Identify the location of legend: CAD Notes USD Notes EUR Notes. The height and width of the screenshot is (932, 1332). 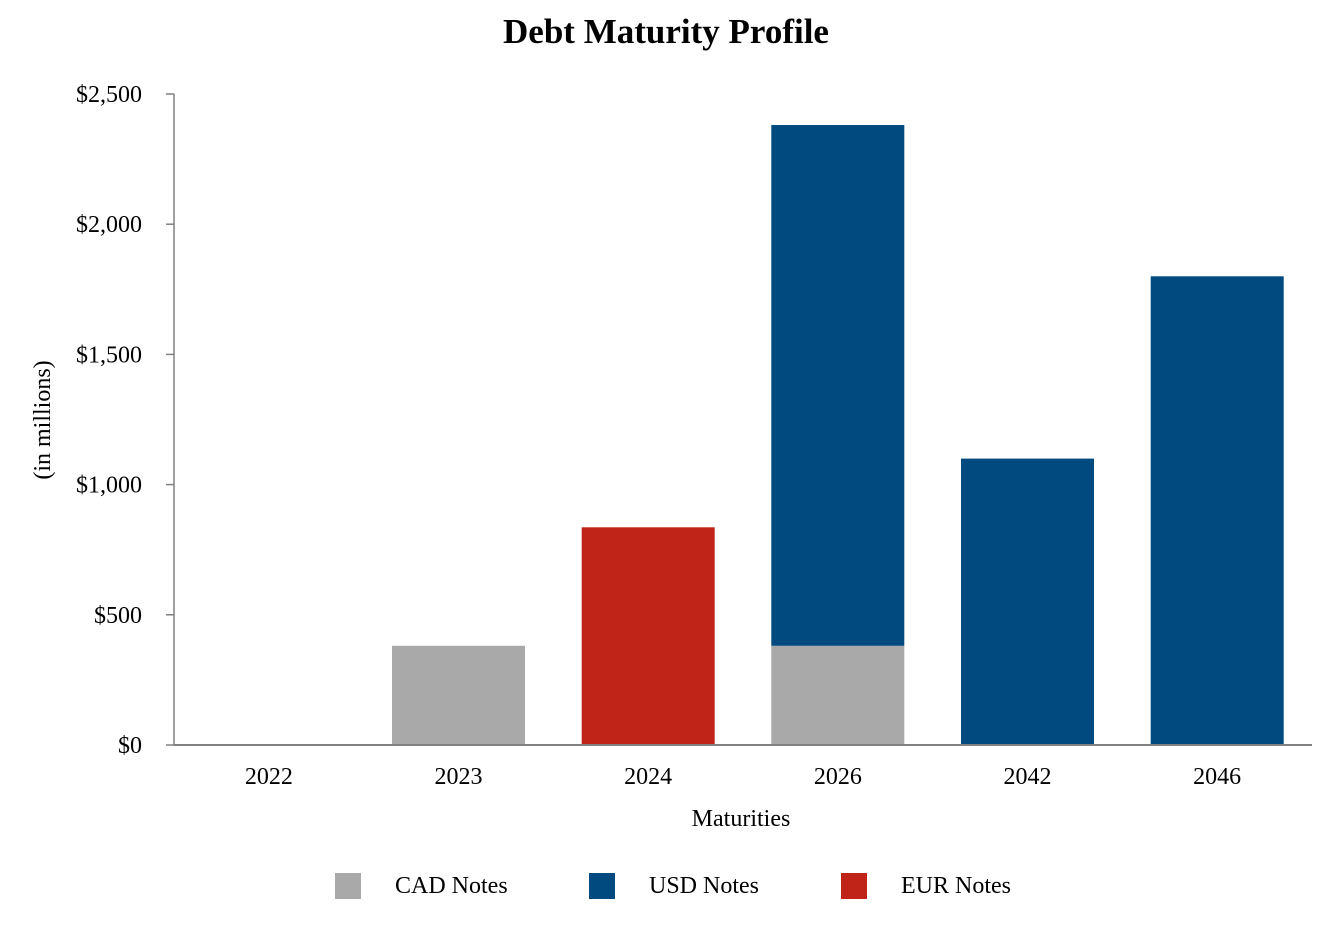
(666, 888).